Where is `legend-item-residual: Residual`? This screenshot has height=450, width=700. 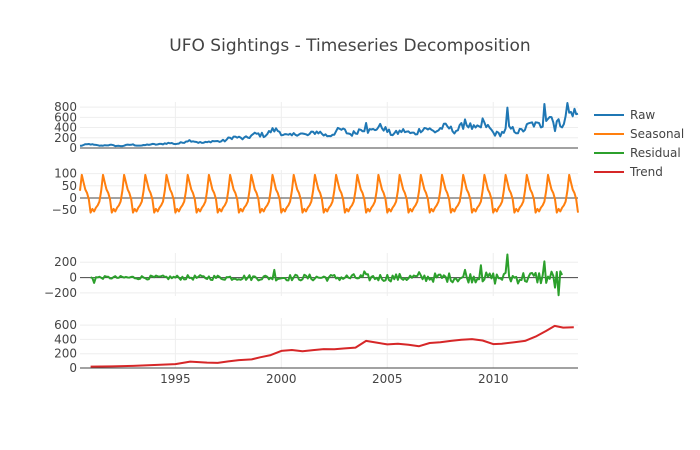 legend-item-residual: Residual is located at coordinates (637, 153).